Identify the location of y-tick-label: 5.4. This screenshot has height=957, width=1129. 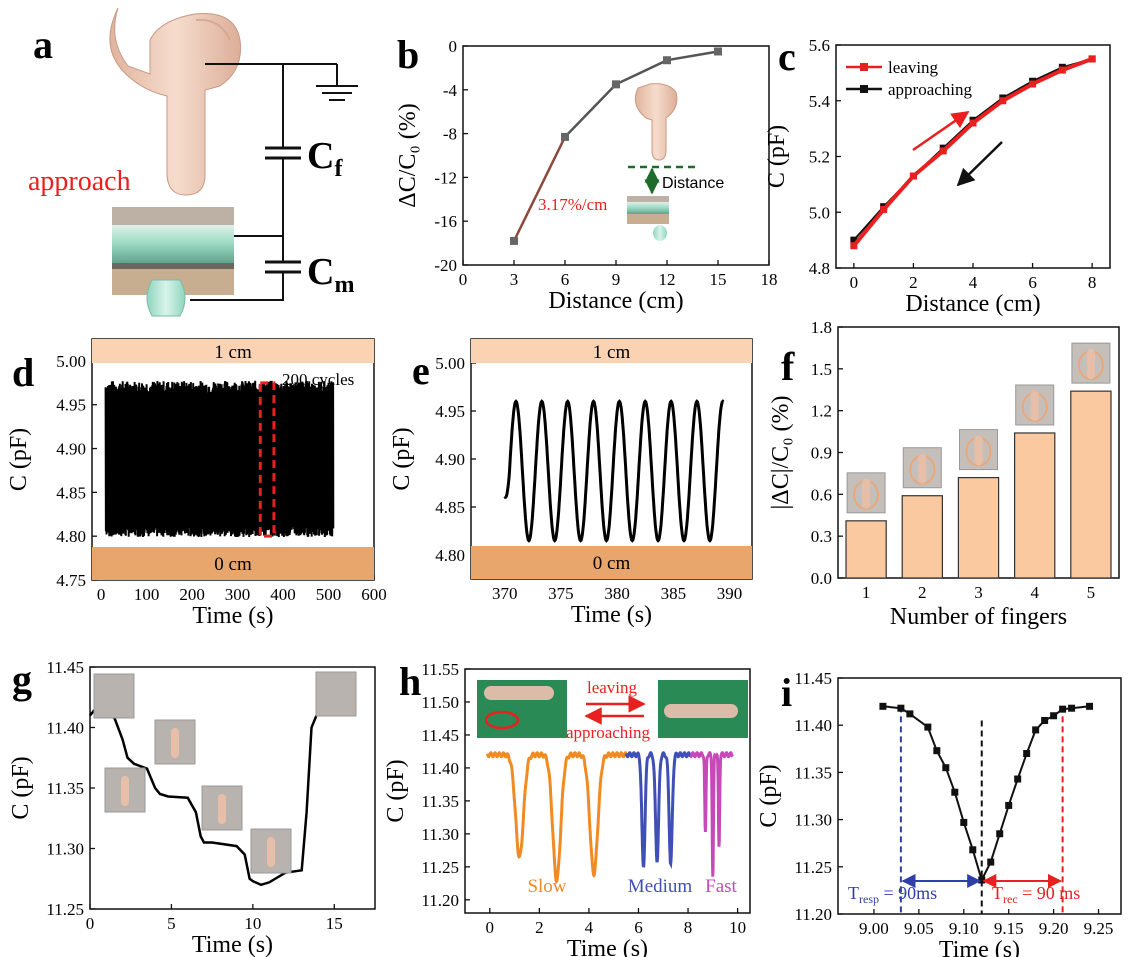
(820, 101).